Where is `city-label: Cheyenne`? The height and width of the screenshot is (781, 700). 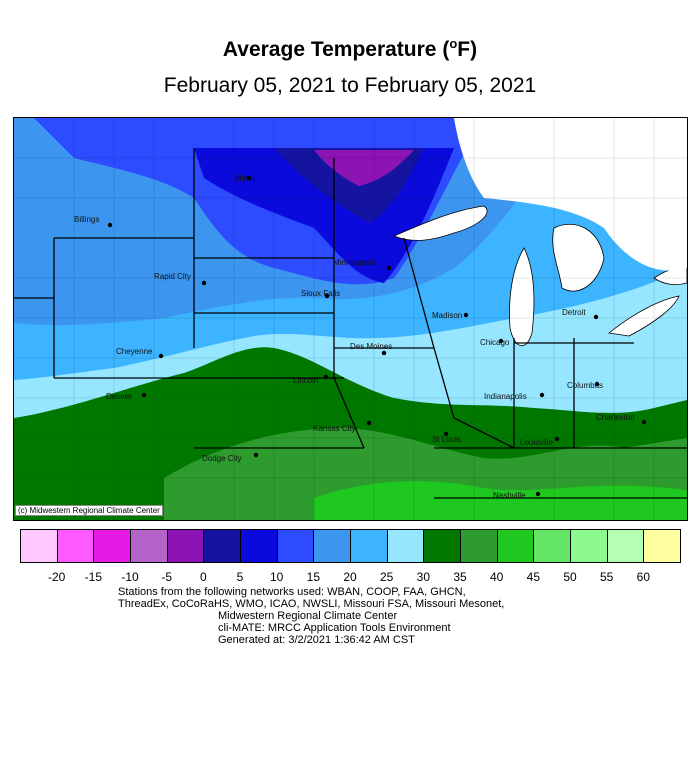 city-label: Cheyenne is located at coordinates (134, 351).